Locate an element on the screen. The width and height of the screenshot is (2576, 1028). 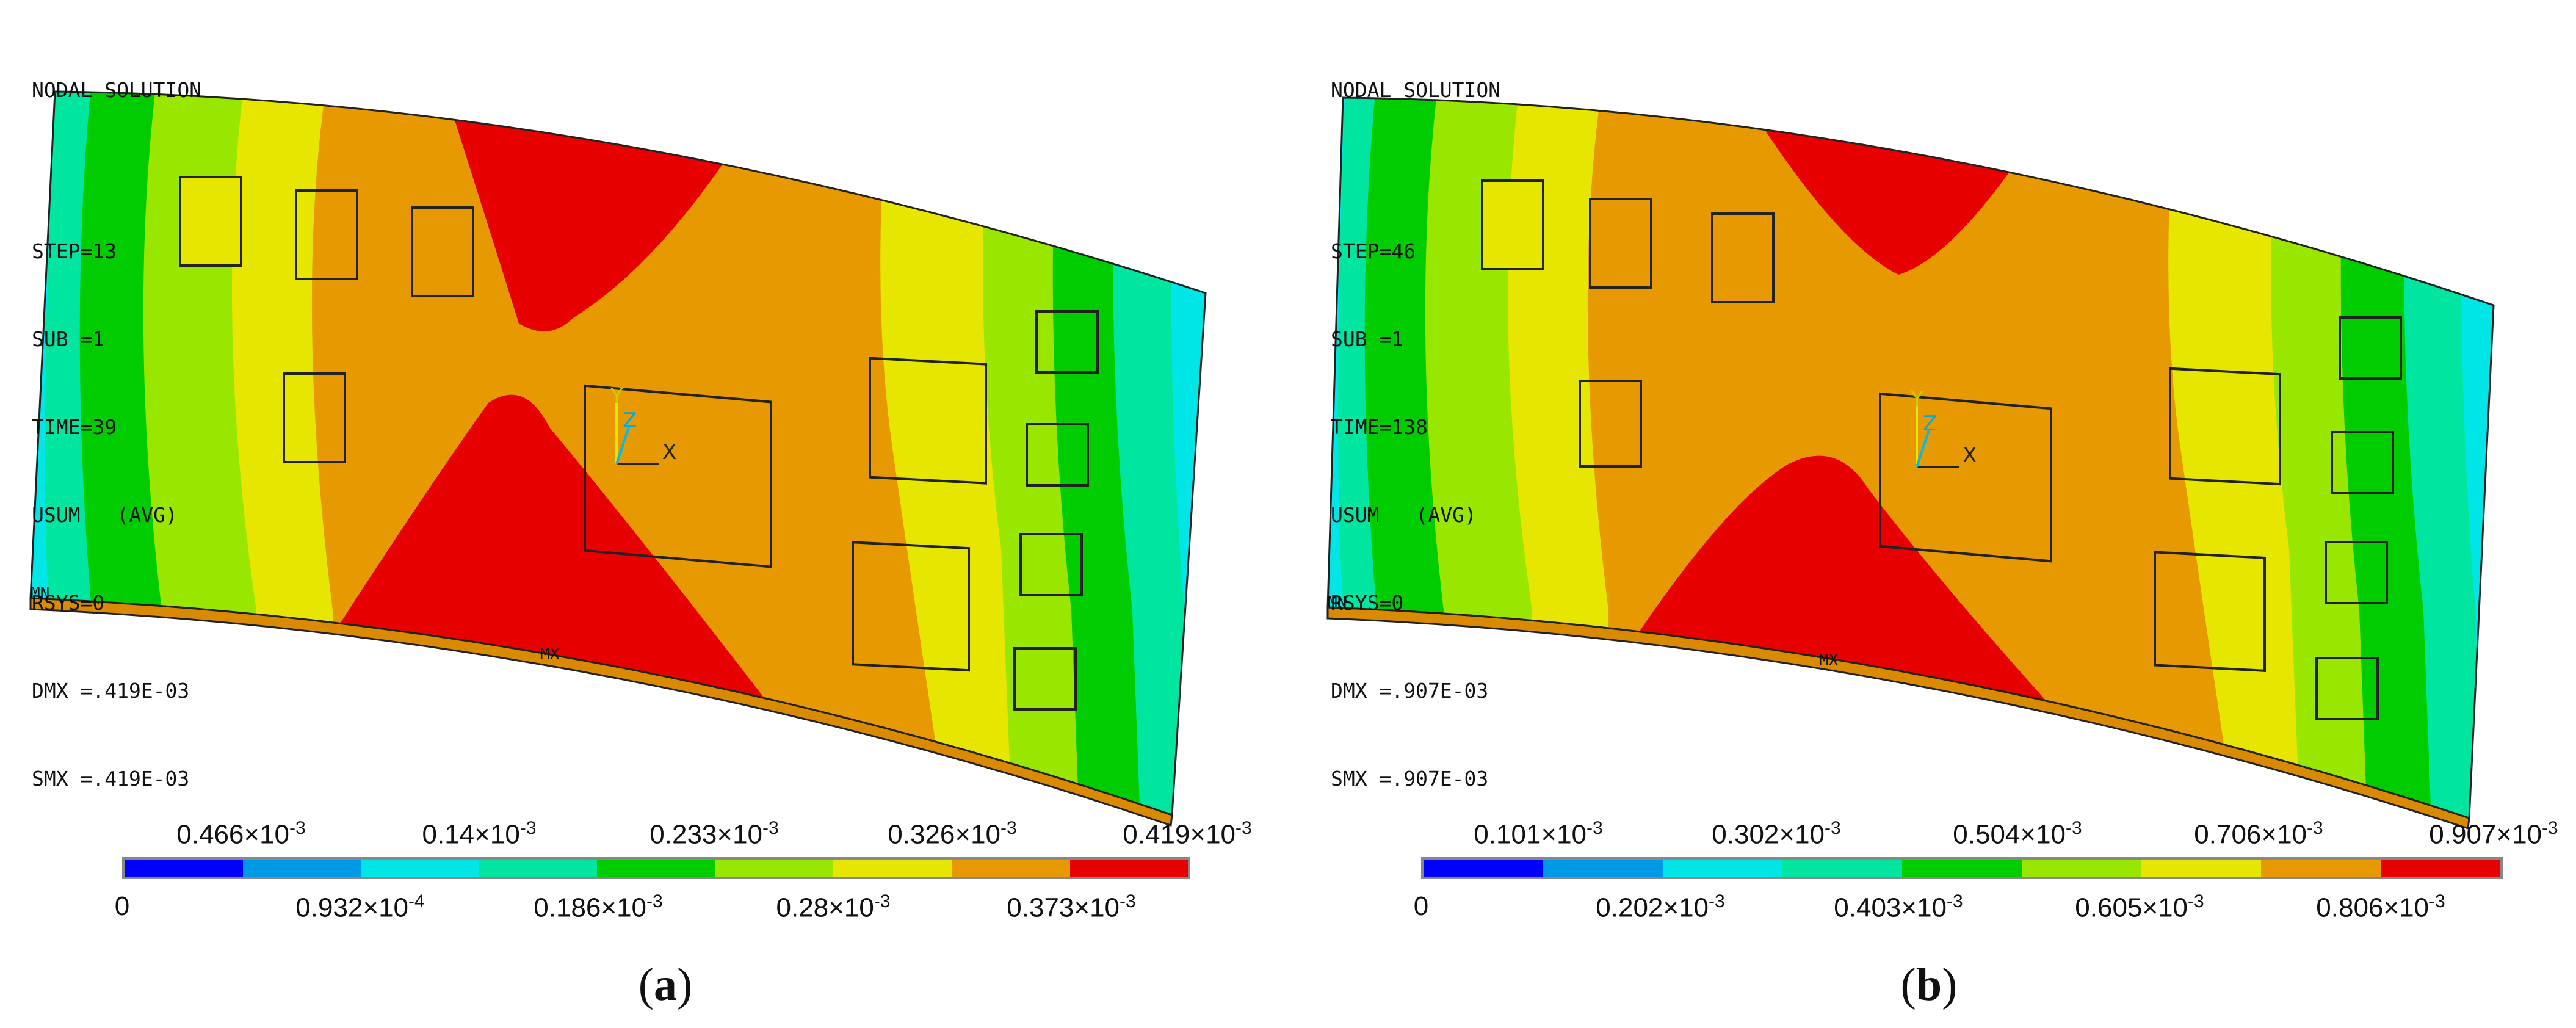
dmx-value: DMX =.907E-03 is located at coordinates (1410, 691).